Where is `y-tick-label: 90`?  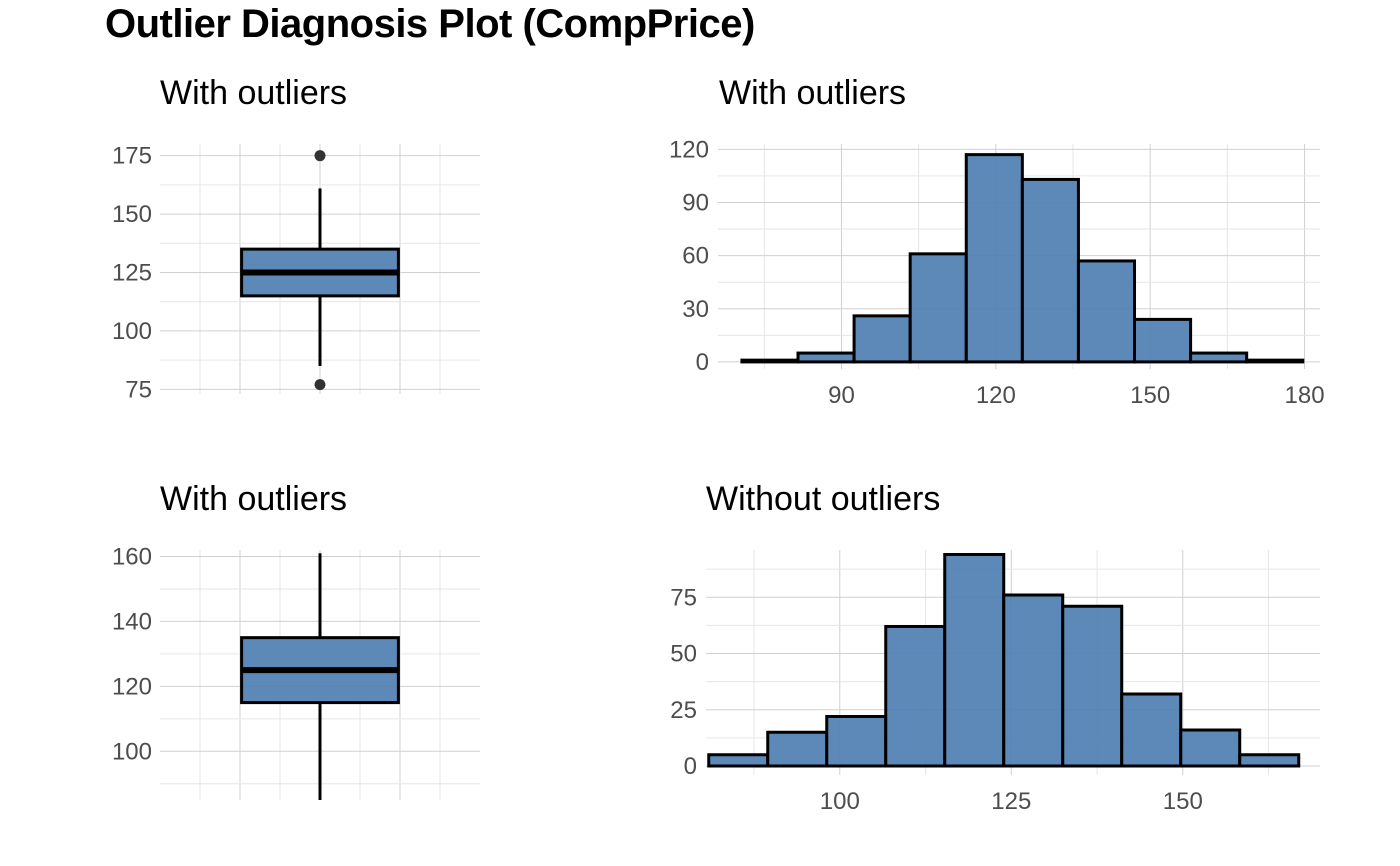 y-tick-label: 90 is located at coordinates (695, 202).